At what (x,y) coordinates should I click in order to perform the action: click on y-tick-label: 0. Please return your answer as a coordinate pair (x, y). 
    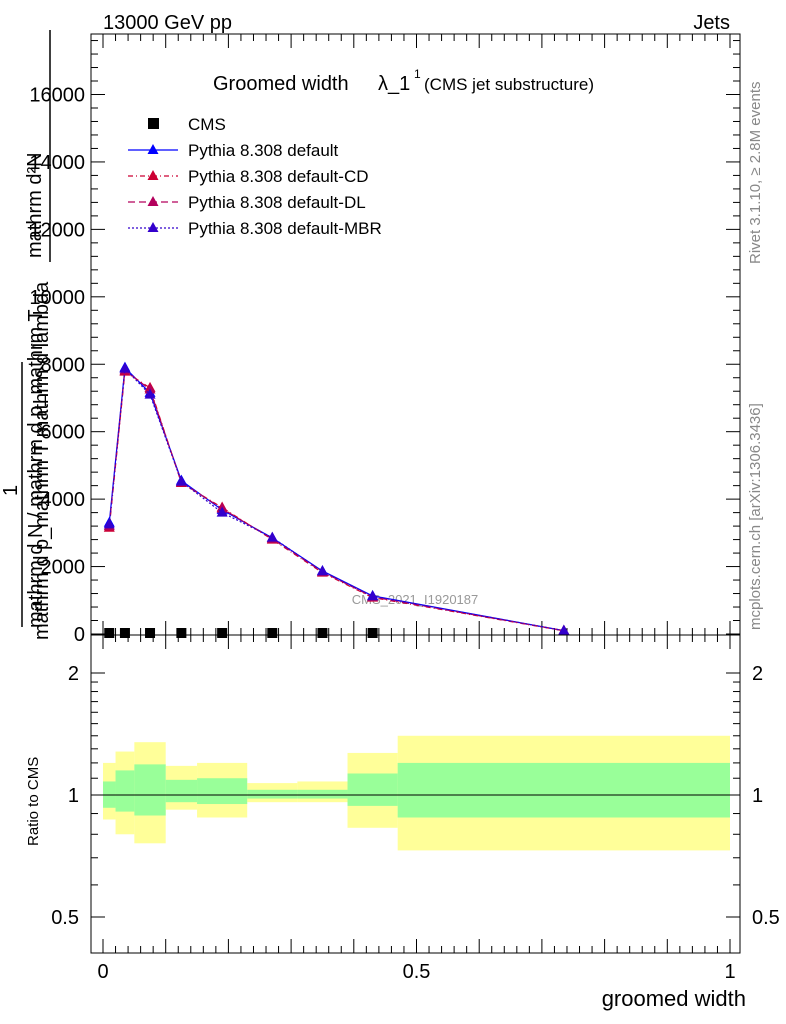
    Looking at the image, I should click on (79, 635).